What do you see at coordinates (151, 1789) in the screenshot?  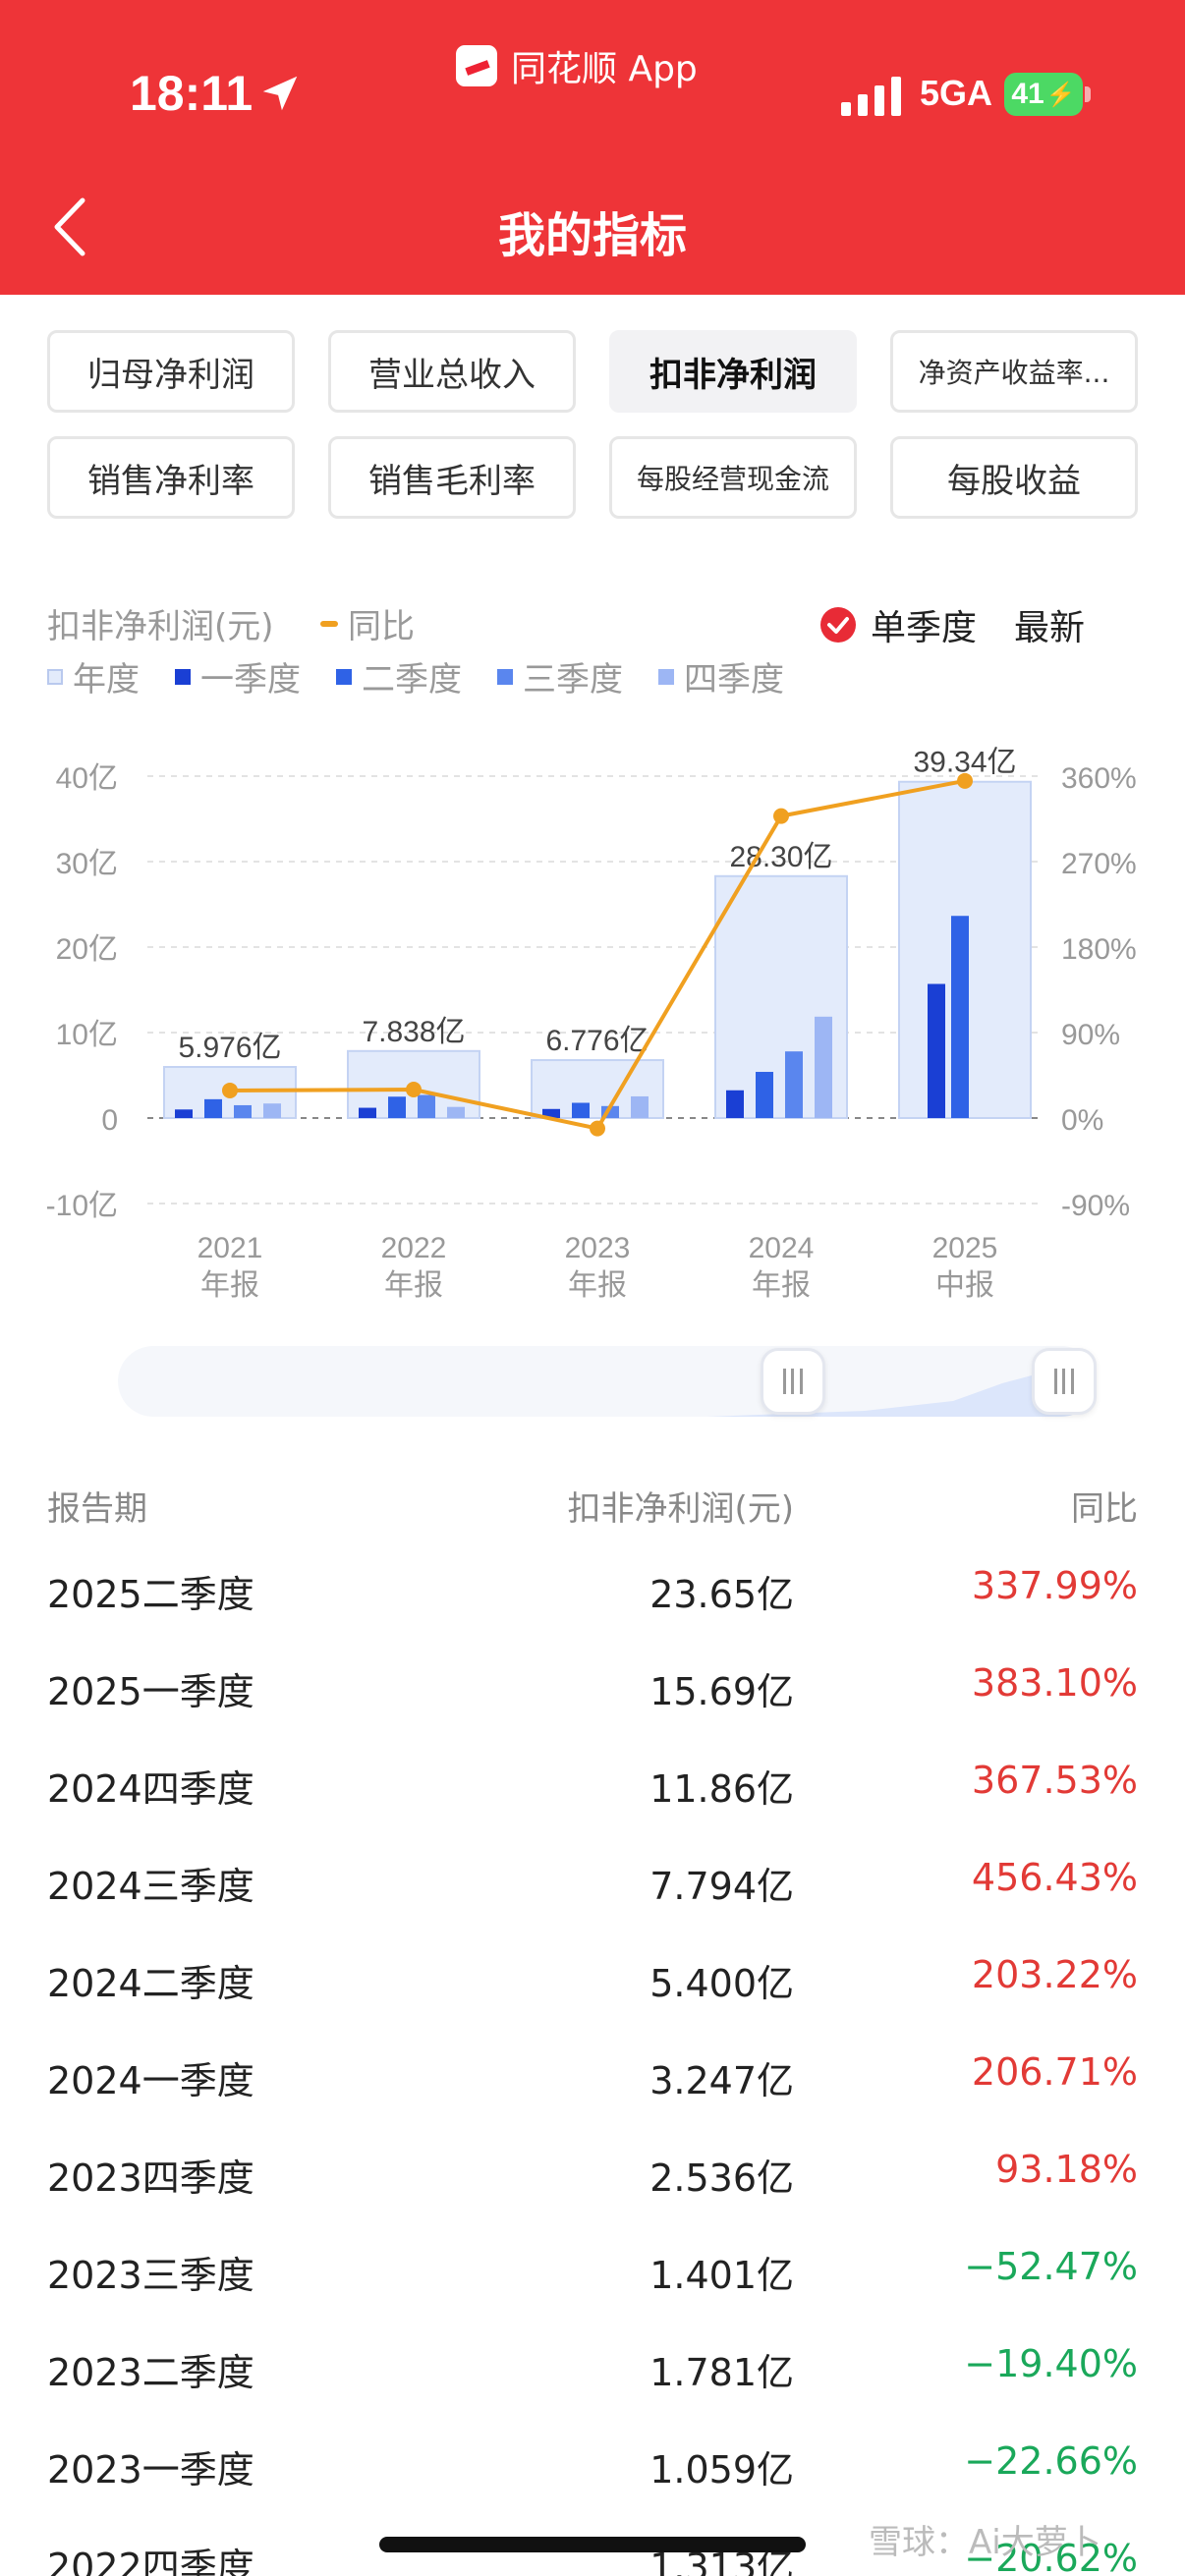 I see `cell-period: 2024四季度` at bounding box center [151, 1789].